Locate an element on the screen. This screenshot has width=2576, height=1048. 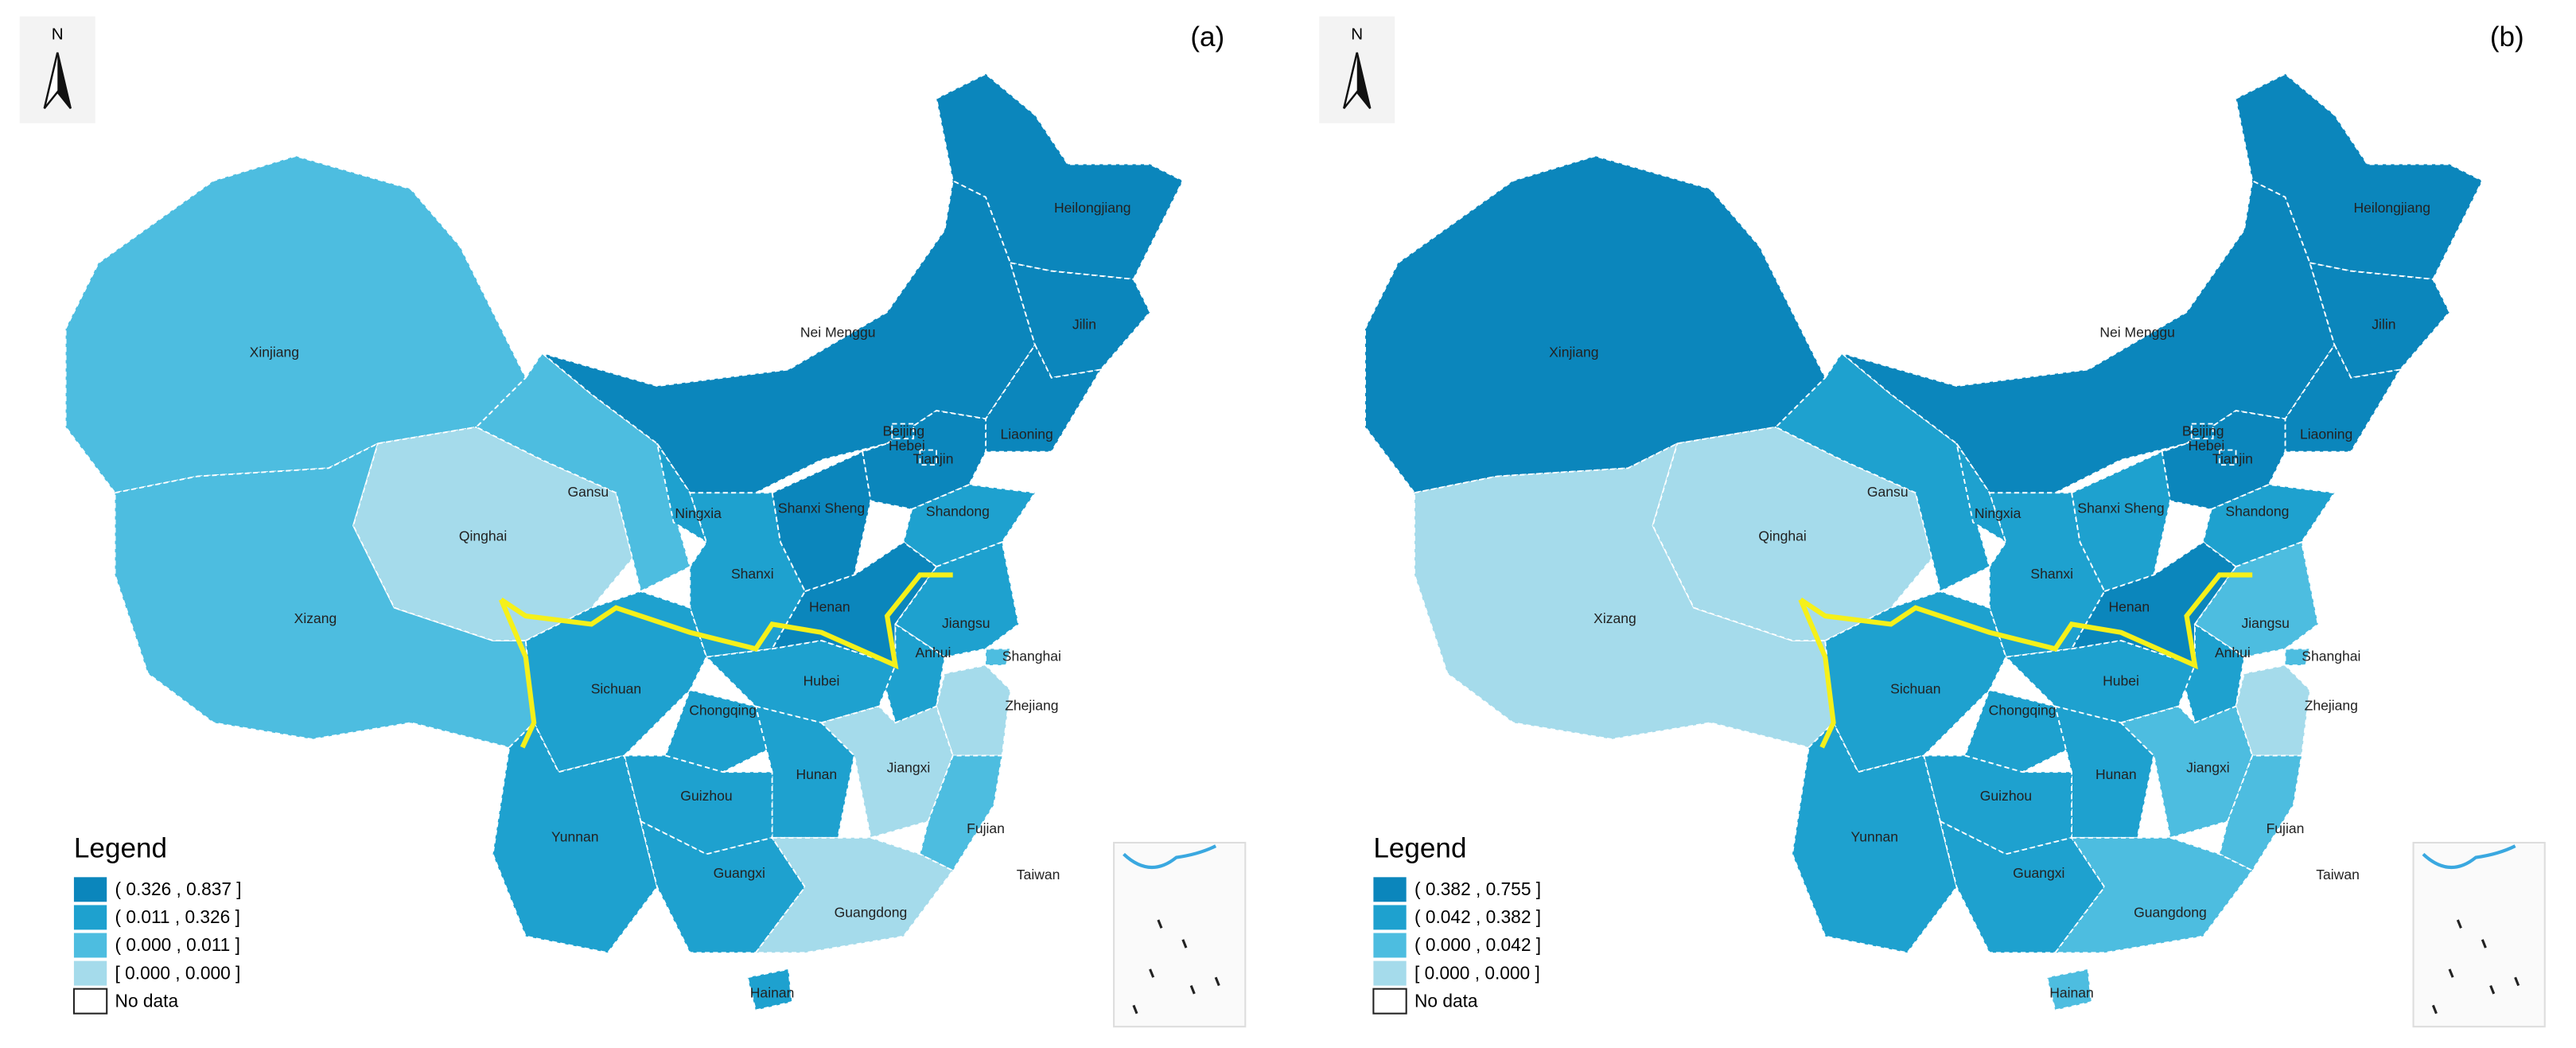
inset is located at coordinates (1180, 934).